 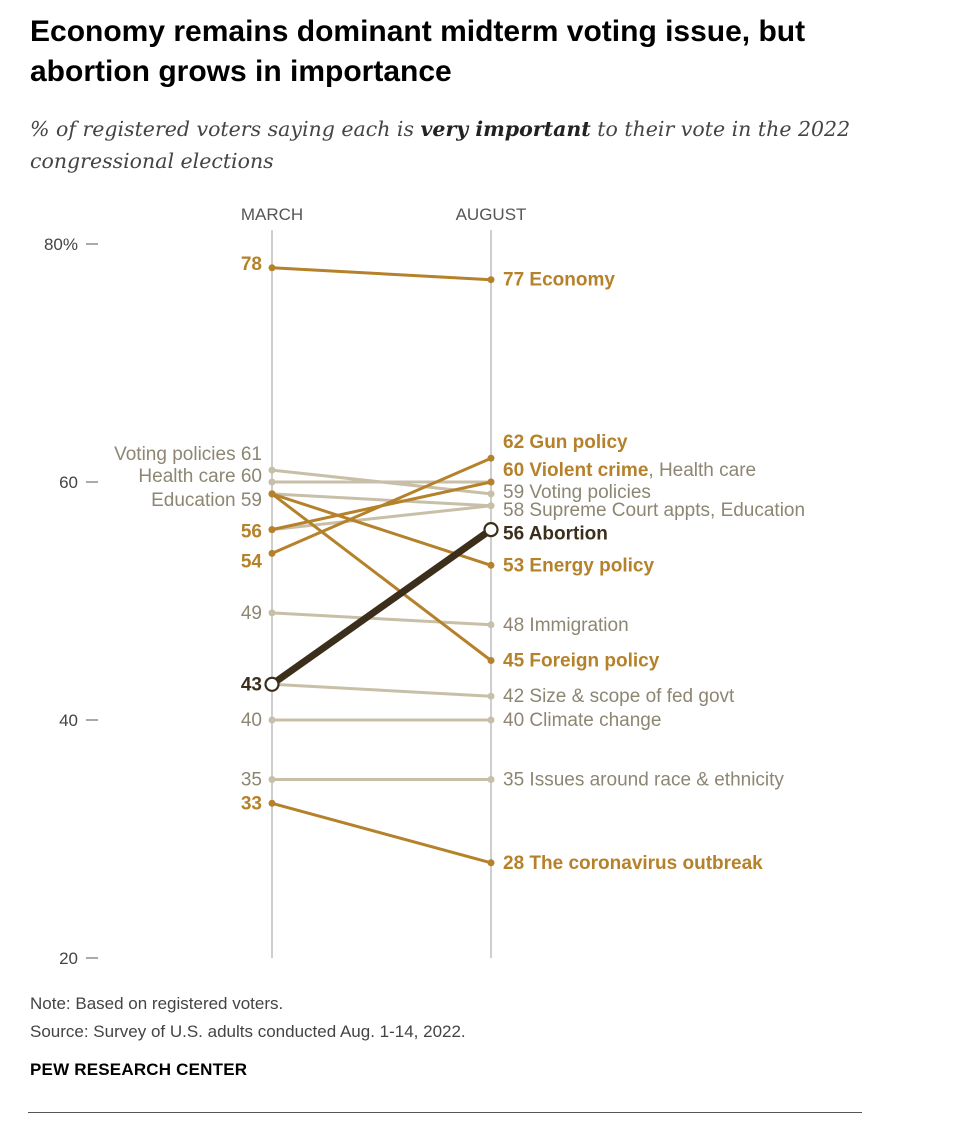 I want to click on series-point-foreign-policy-august, so click(x=491, y=660).